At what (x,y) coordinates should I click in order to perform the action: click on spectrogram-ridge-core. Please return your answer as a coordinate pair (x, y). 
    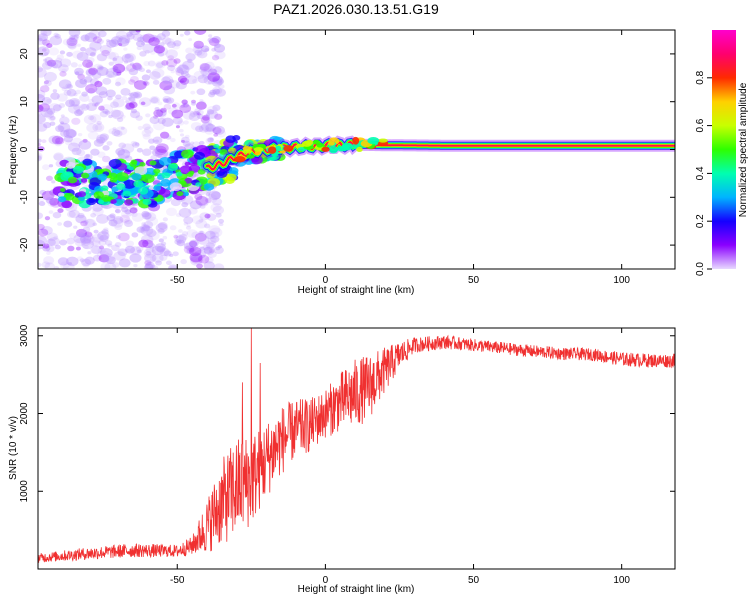
    Looking at the image, I should click on (440, 156).